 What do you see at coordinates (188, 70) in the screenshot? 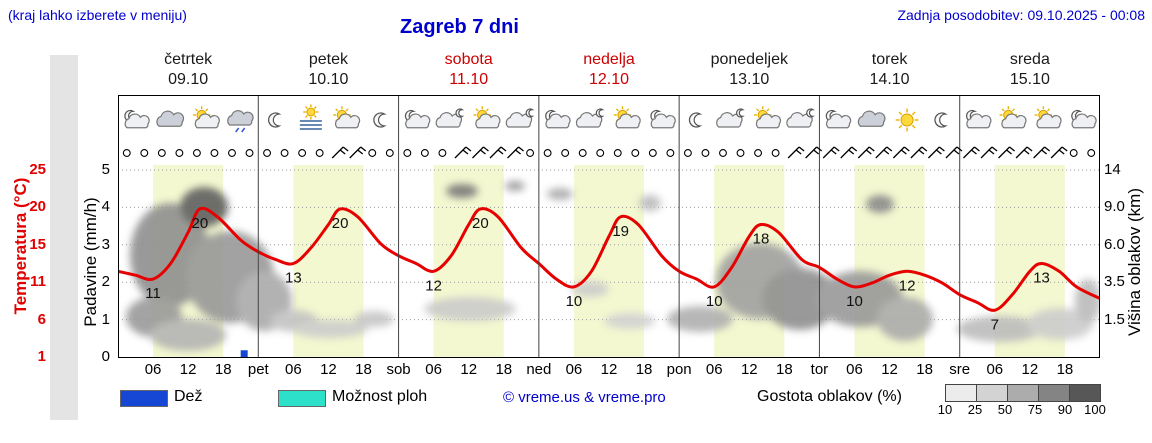
I see `day-header-četrtek: četrtek 09.10` at bounding box center [188, 70].